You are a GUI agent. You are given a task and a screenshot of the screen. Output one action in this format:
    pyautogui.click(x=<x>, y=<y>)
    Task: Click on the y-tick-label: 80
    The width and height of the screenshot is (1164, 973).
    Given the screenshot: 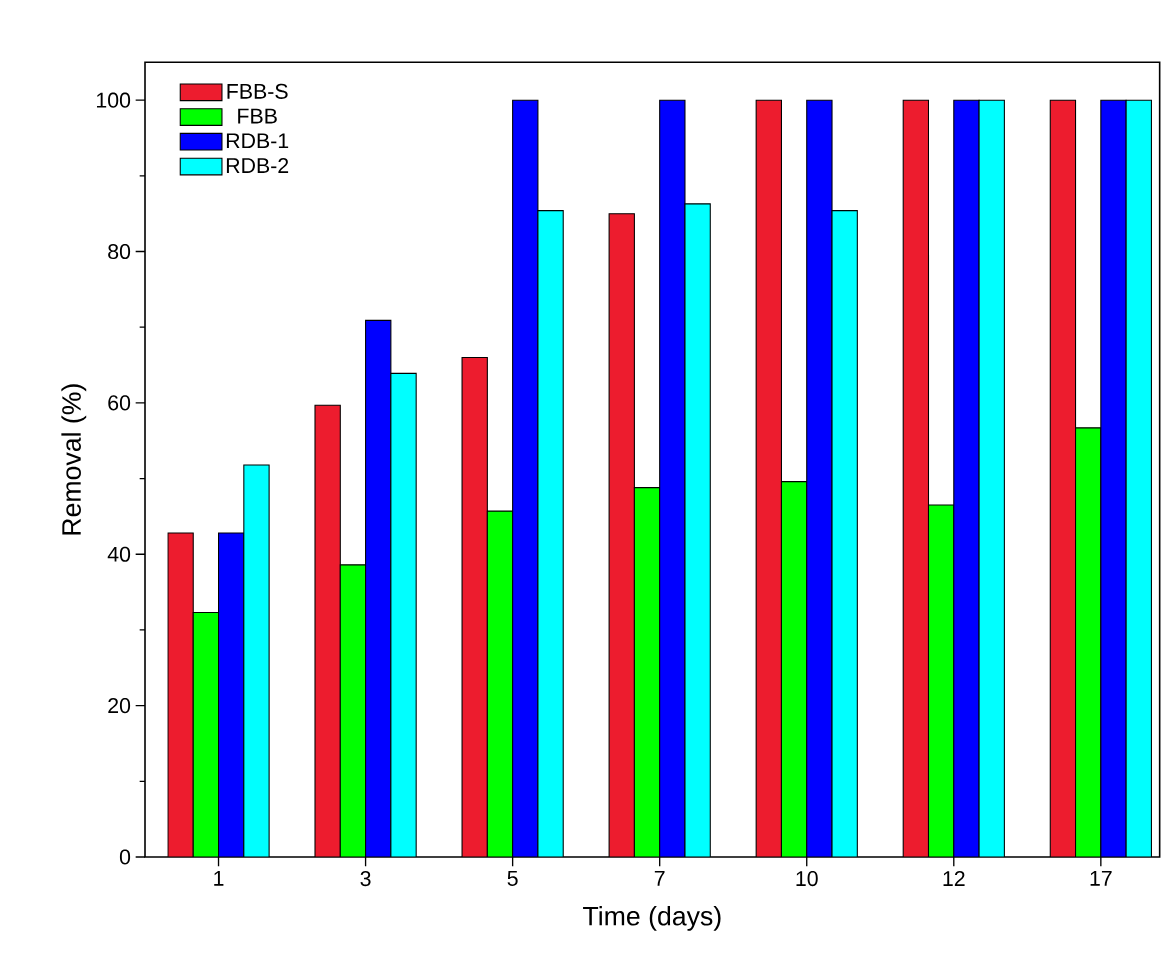 What is the action you would take?
    pyautogui.click(x=119, y=251)
    